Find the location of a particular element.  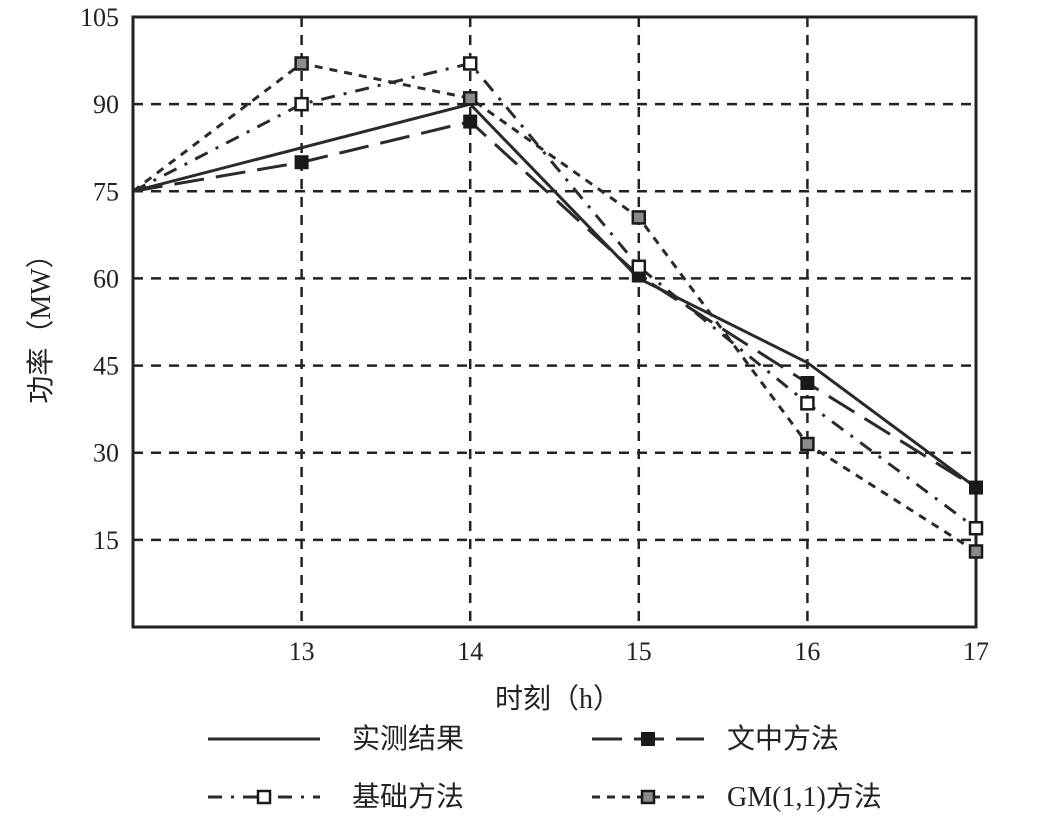

x-tick-label: 15 is located at coordinates (639, 651).